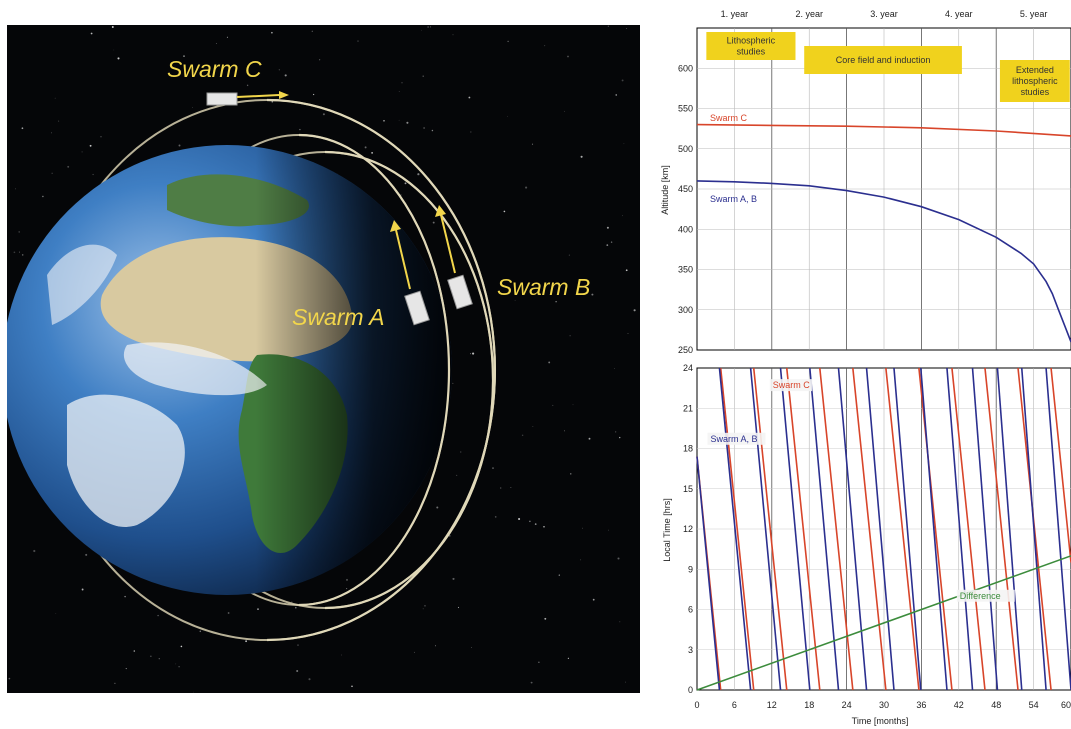 This screenshot has width=1071, height=729. Describe the element at coordinates (685, 229) in the screenshot. I see `y-tick-label: 400` at that location.